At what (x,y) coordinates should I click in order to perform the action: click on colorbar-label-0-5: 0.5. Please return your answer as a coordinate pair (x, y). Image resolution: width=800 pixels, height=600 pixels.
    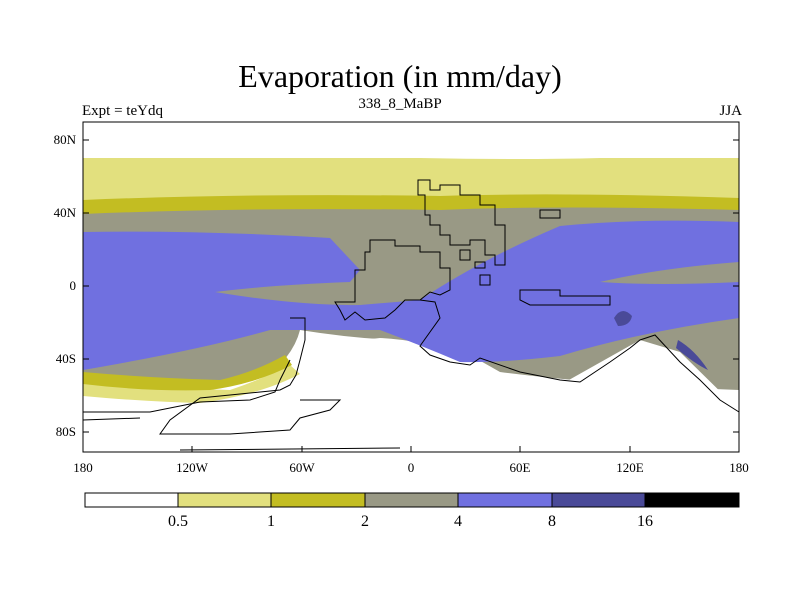
    Looking at the image, I should click on (178, 521).